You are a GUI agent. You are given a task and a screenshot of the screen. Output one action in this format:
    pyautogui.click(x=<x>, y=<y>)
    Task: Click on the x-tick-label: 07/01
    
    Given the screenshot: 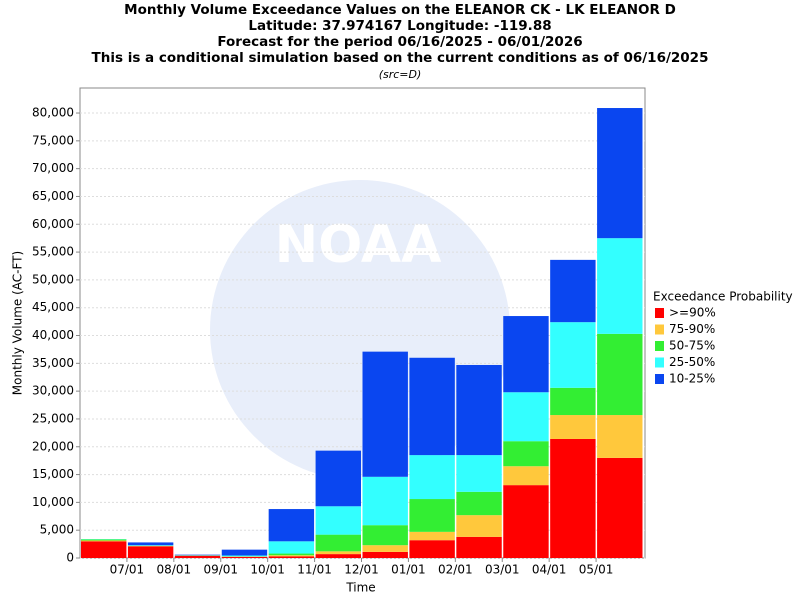 What is the action you would take?
    pyautogui.click(x=127, y=570)
    